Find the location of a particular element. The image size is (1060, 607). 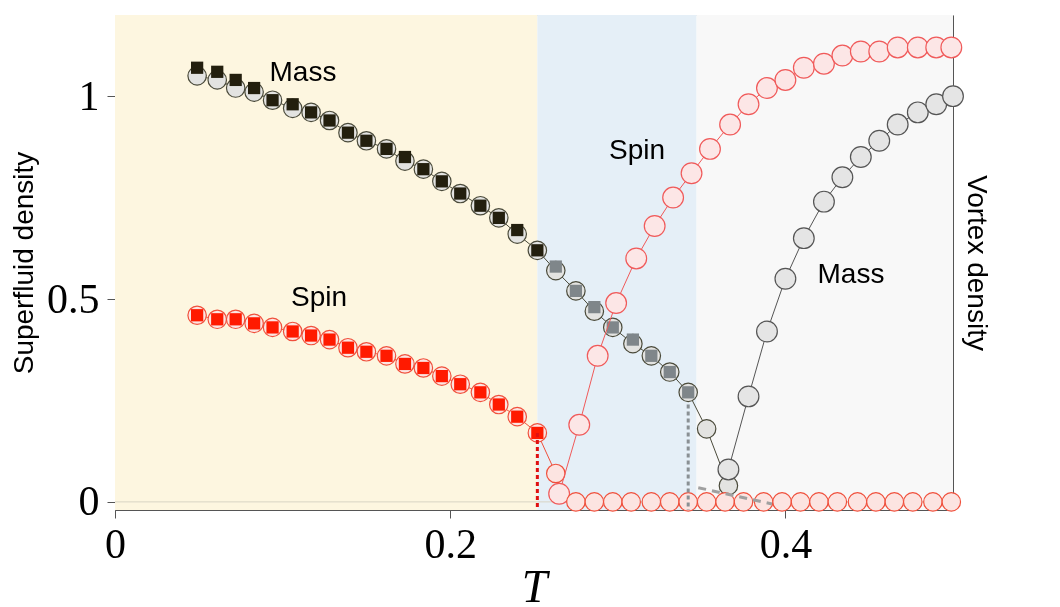

y2-axis-title: Vortex density is located at coordinates (977, 263).